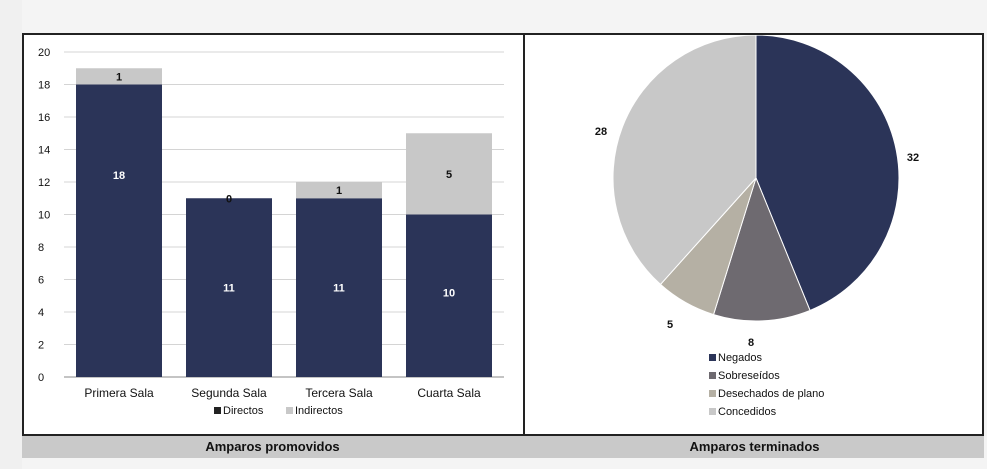 The image size is (987, 469). What do you see at coordinates (339, 393) in the screenshot?
I see `x-tick-label-3: Tercera Sala` at bounding box center [339, 393].